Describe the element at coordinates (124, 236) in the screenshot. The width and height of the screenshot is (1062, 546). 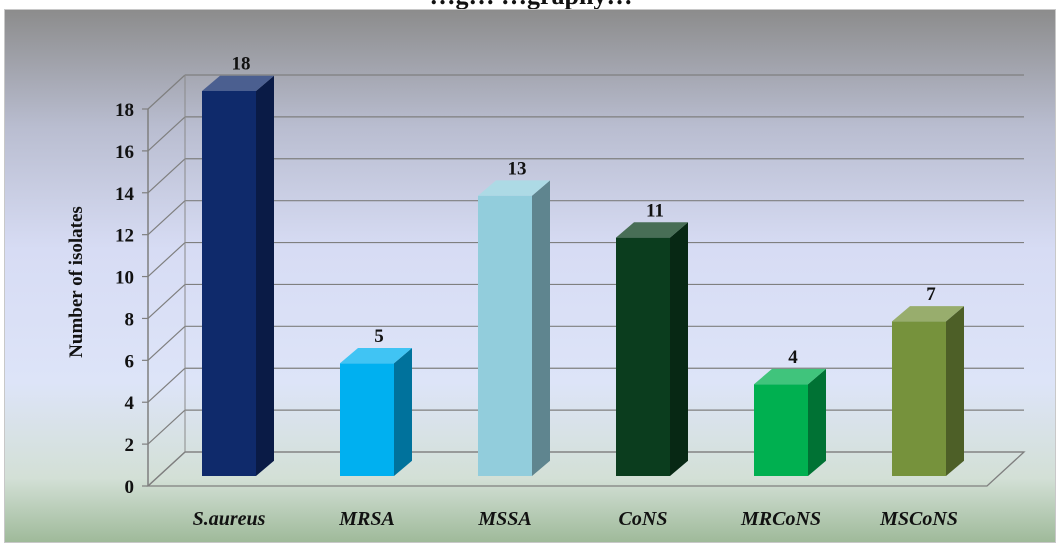
I see `y-tick-label: 12` at that location.